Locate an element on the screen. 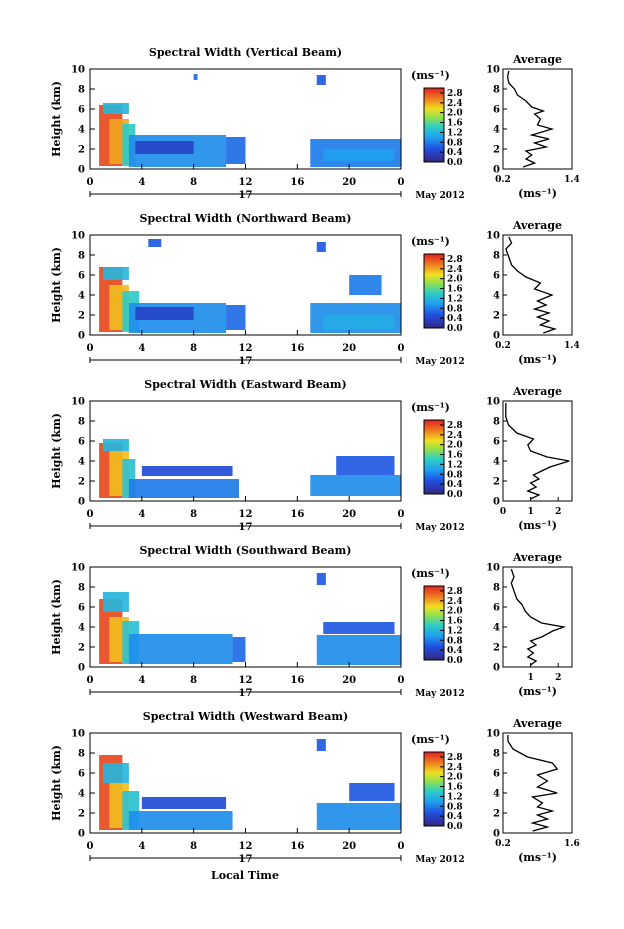  y-tick-label: 0 is located at coordinates (81, 668).